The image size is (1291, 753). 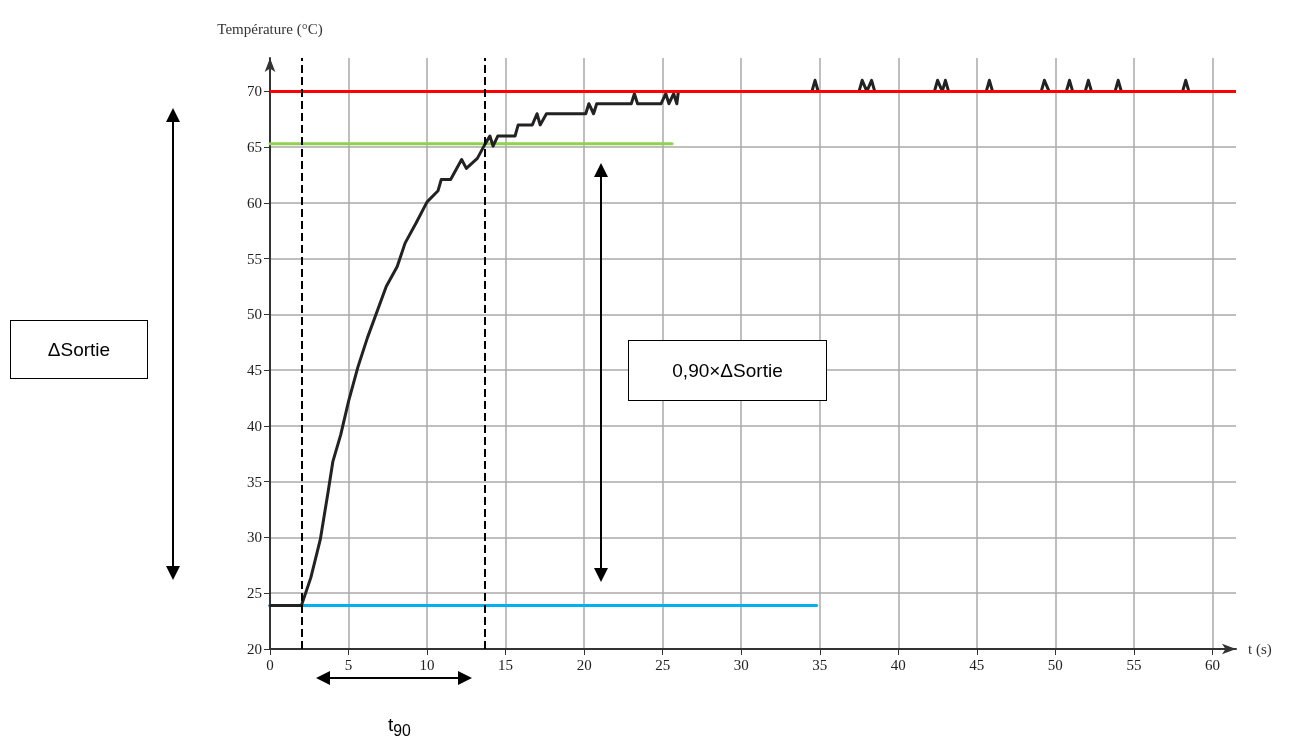 What do you see at coordinates (820, 664) in the screenshot?
I see `x-tick-label: 35` at bounding box center [820, 664].